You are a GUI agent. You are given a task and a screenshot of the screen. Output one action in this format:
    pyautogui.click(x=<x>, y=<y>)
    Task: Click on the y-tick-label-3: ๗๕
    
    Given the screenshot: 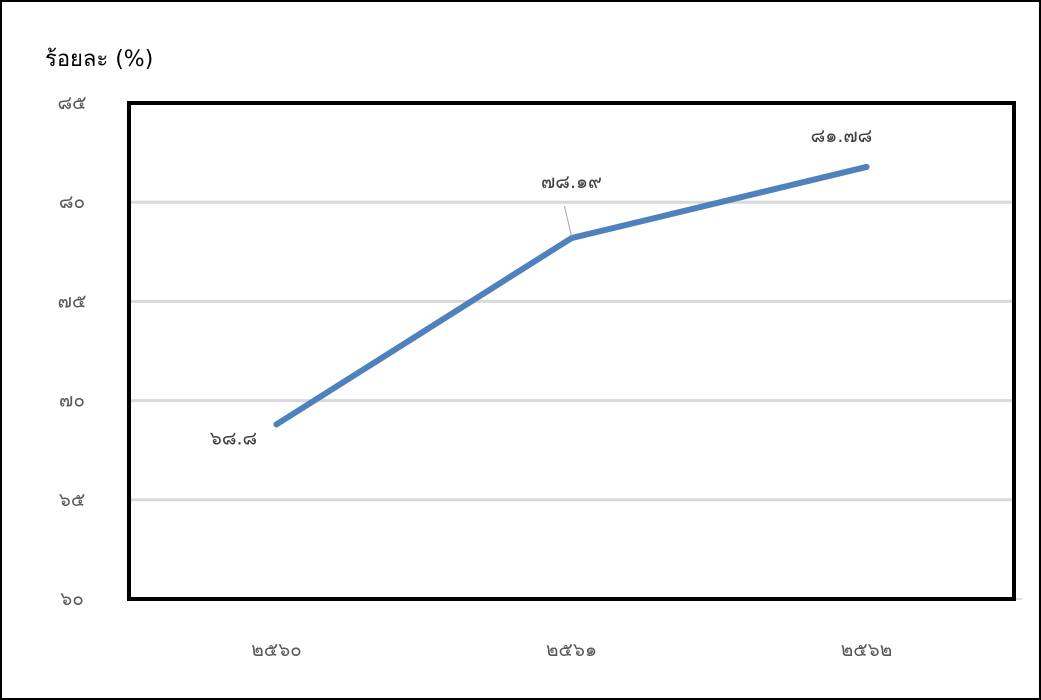 What is the action you would take?
    pyautogui.click(x=72, y=301)
    